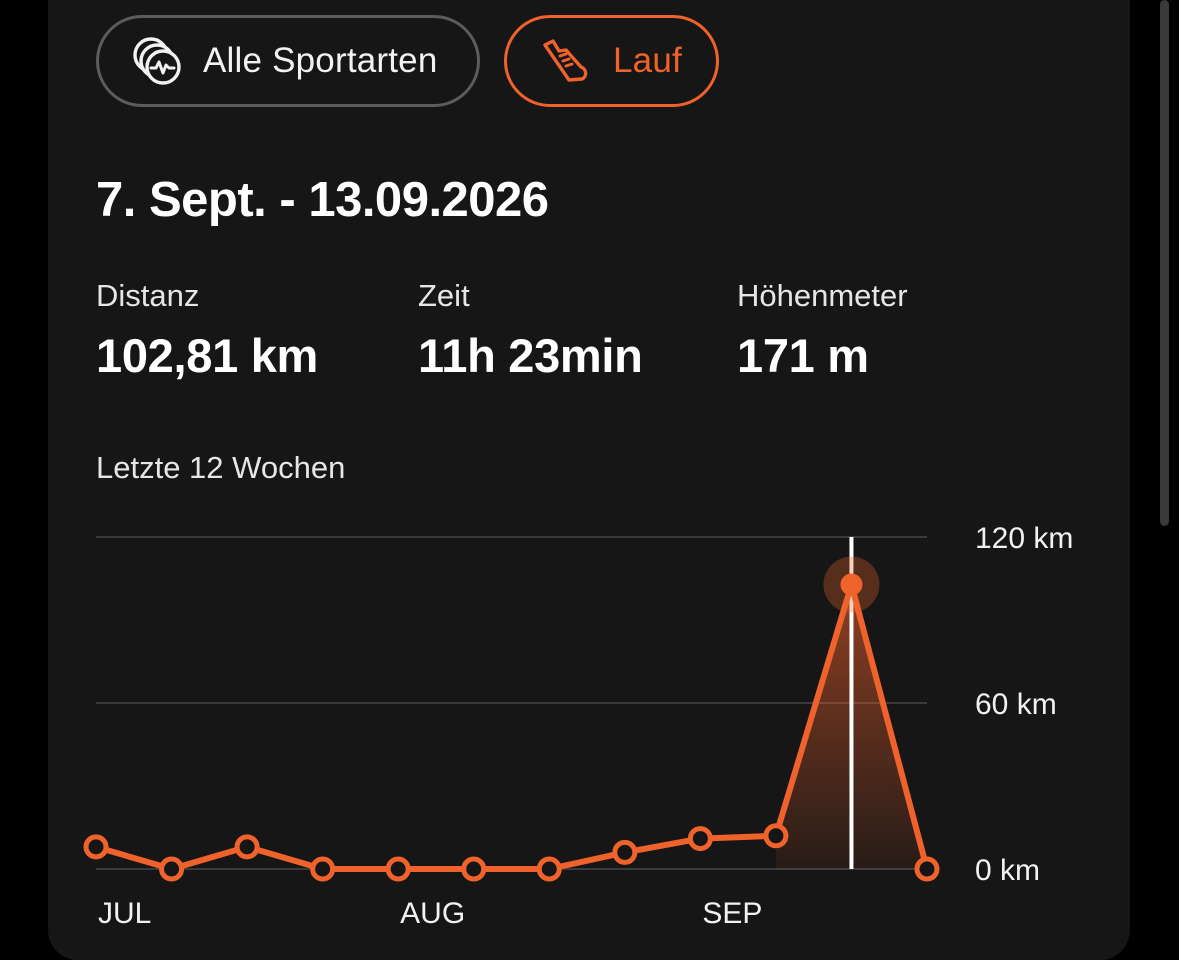 The height and width of the screenshot is (960, 1179). I want to click on stat-distance-value: 102,81 km, so click(207, 355).